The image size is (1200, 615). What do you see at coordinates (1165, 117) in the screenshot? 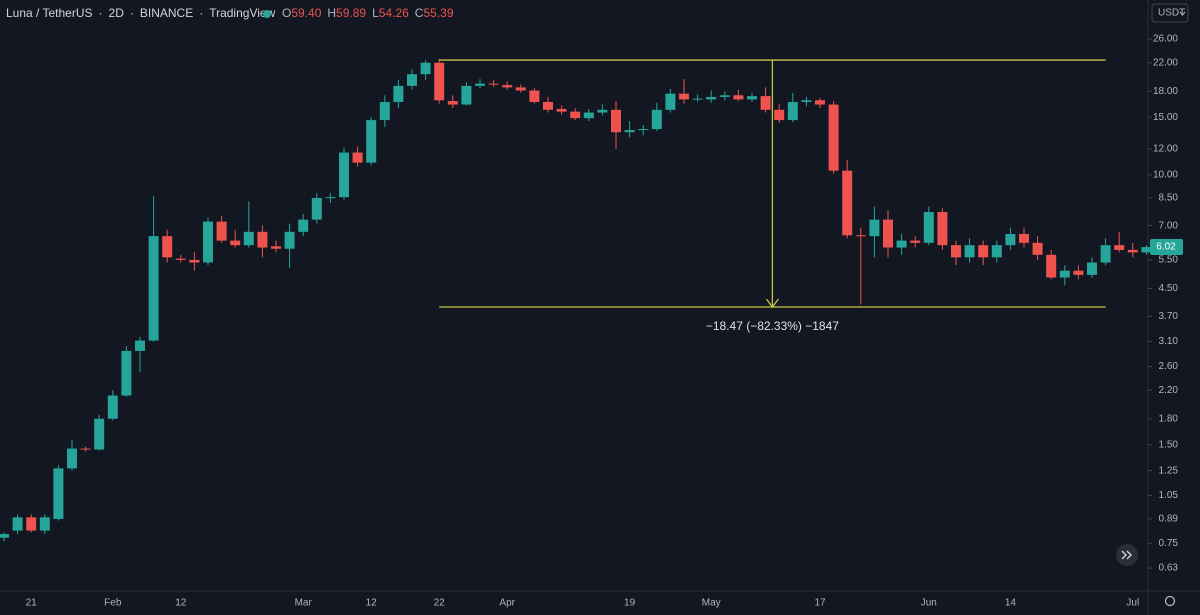
I see `y-tick-label: 15.00` at bounding box center [1165, 117].